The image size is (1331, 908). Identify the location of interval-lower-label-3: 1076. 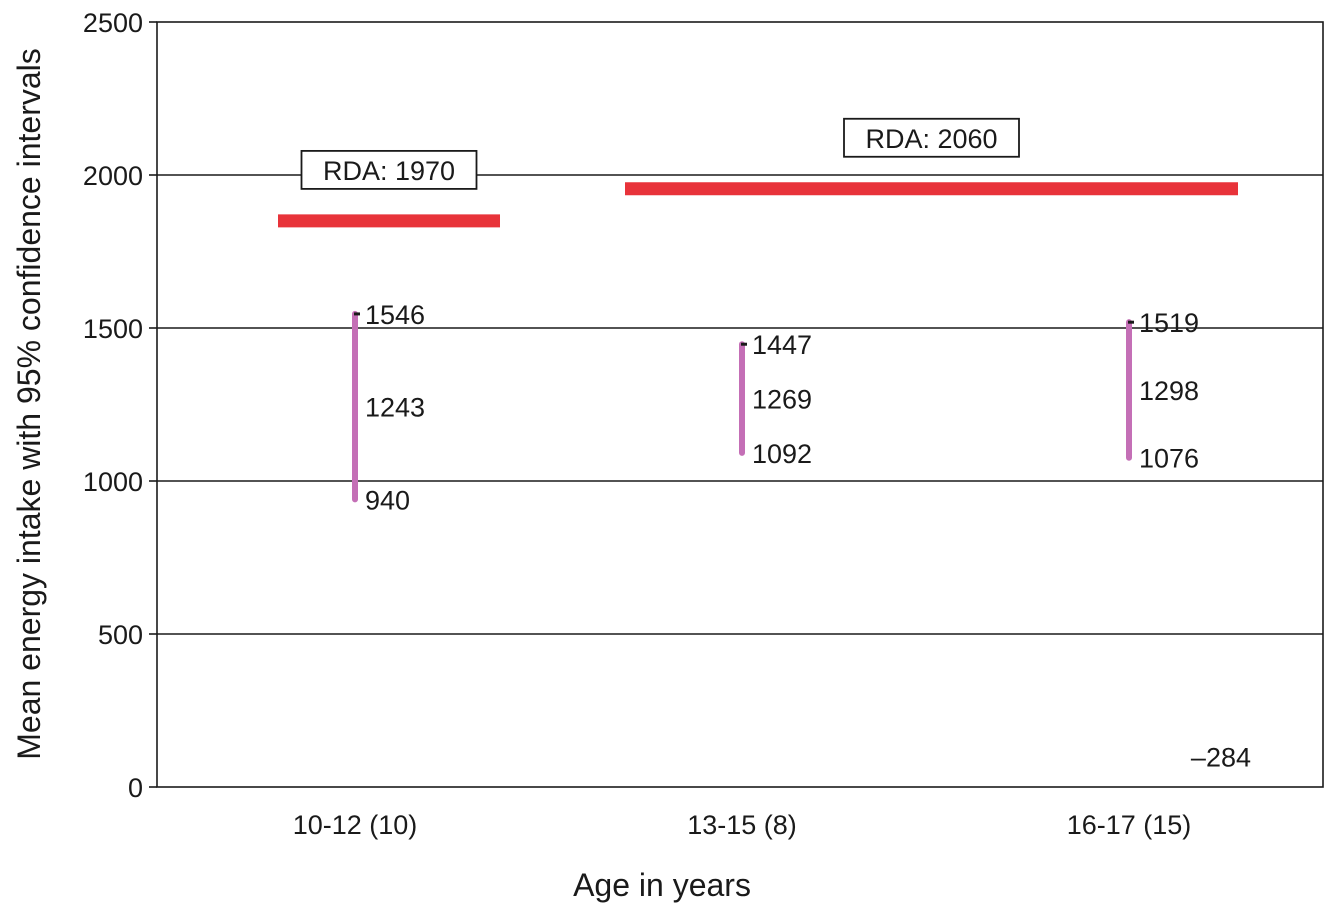
(1169, 459).